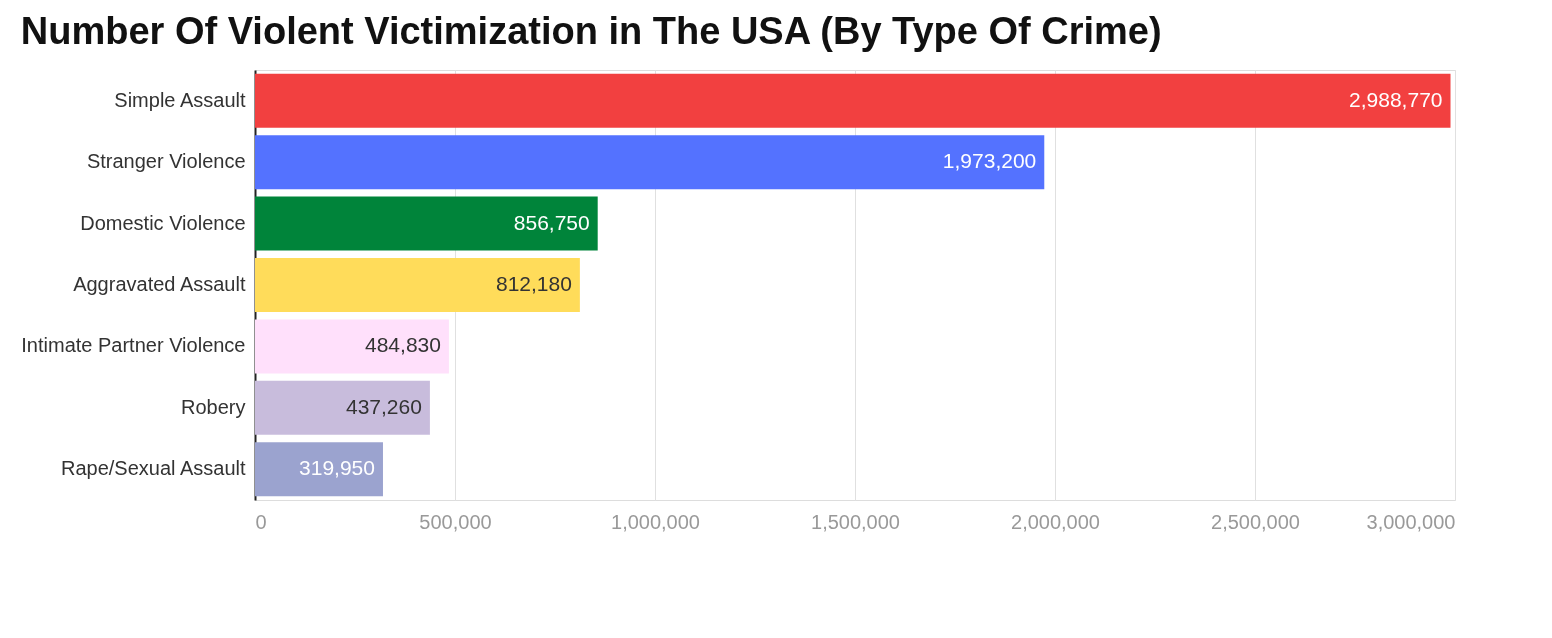 The height and width of the screenshot is (638, 1552). What do you see at coordinates (1411, 521) in the screenshot?
I see `x-tick-label: 3,000,000` at bounding box center [1411, 521].